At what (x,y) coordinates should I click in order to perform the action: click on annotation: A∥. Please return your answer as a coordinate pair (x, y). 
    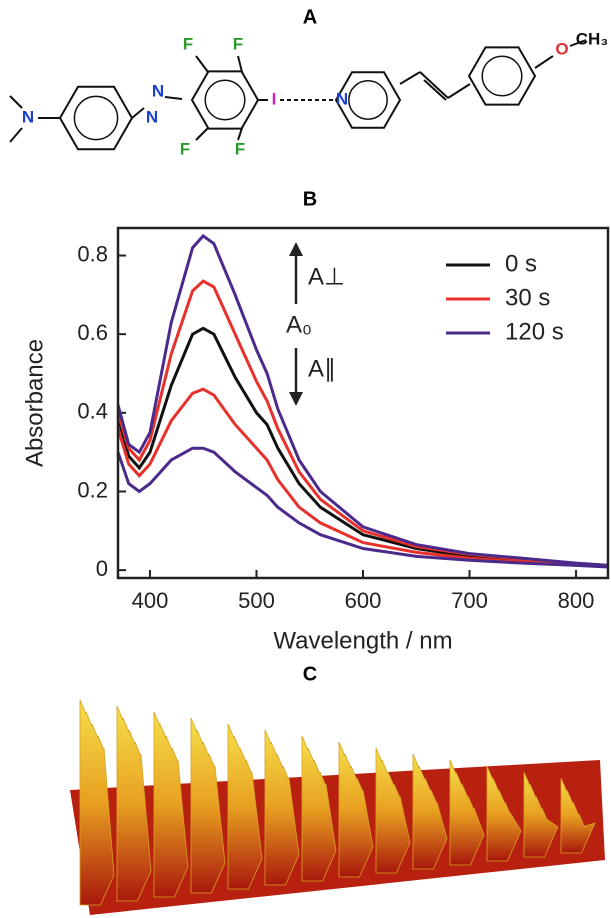
    Looking at the image, I should click on (322, 368).